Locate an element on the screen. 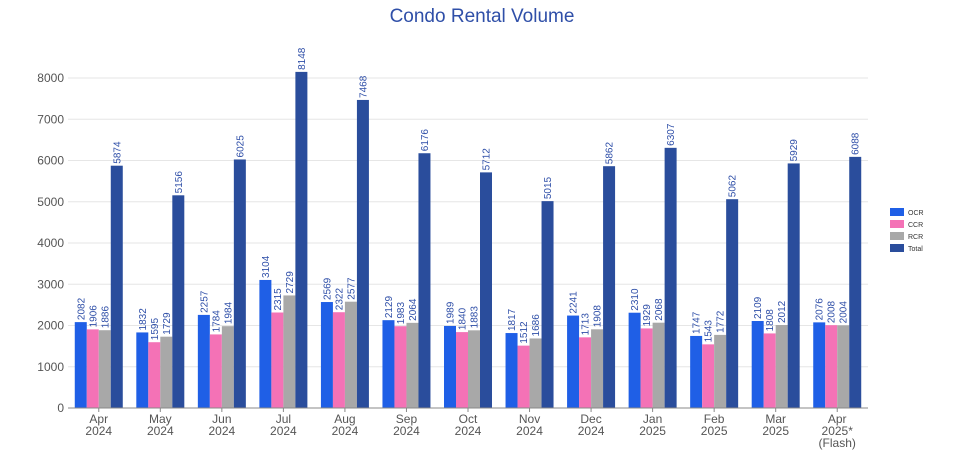 The height and width of the screenshot is (469, 964). data-label: 1817 is located at coordinates (512, 319).